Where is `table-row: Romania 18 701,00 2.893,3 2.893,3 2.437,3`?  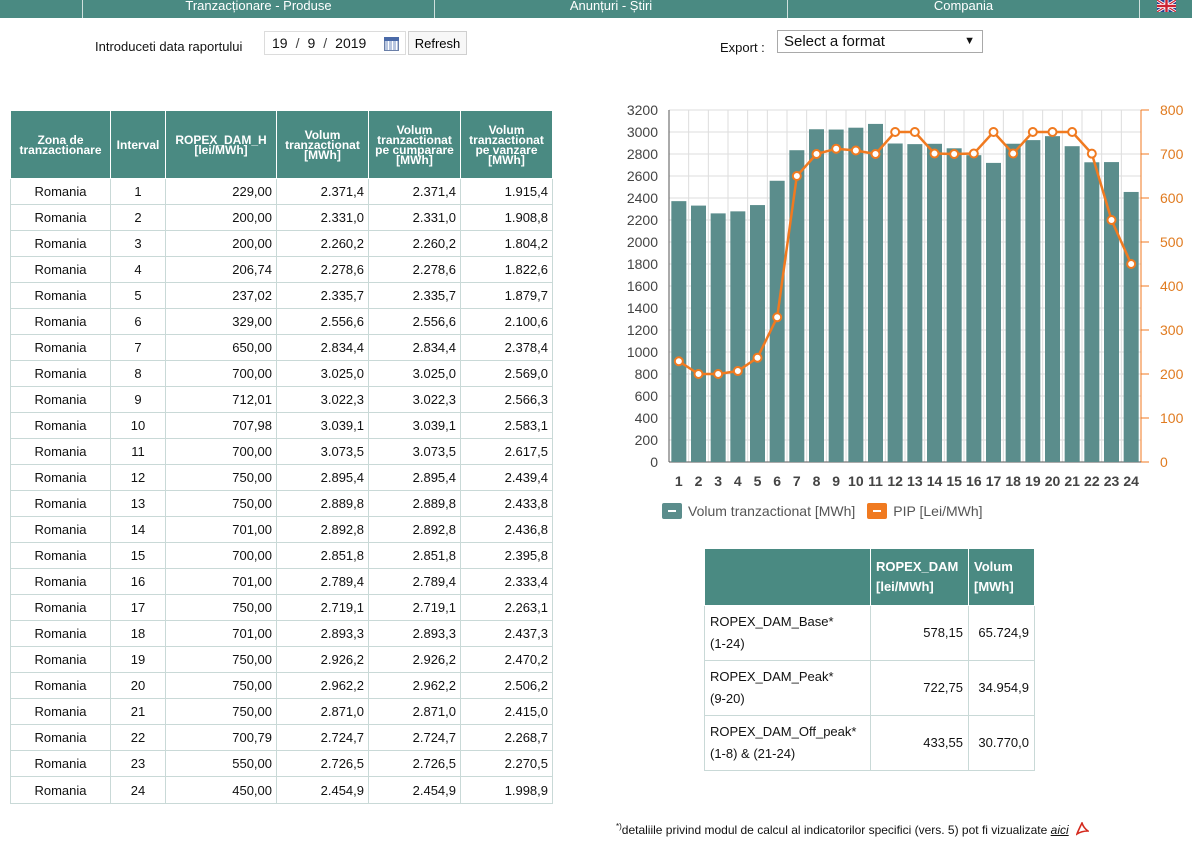 table-row: Romania 18 701,00 2.893,3 2.893,3 2.437,3 is located at coordinates (281, 633).